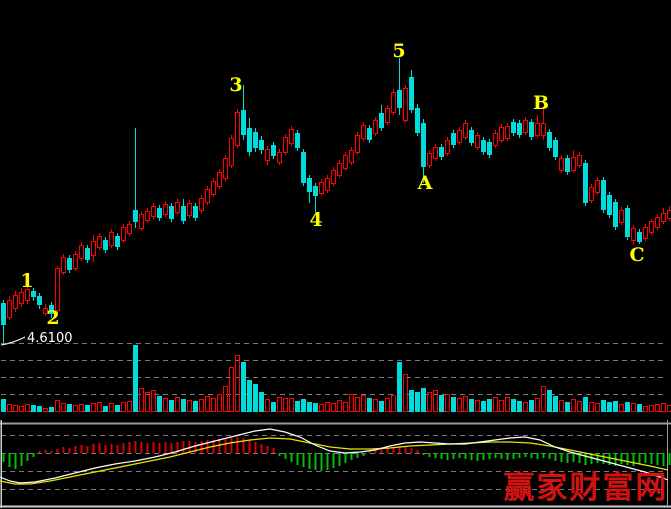 Image resolution: width=671 pixels, height=509 pixels. What do you see at coordinates (235, 85) in the screenshot?
I see `wave-label-3: 3` at bounding box center [235, 85].